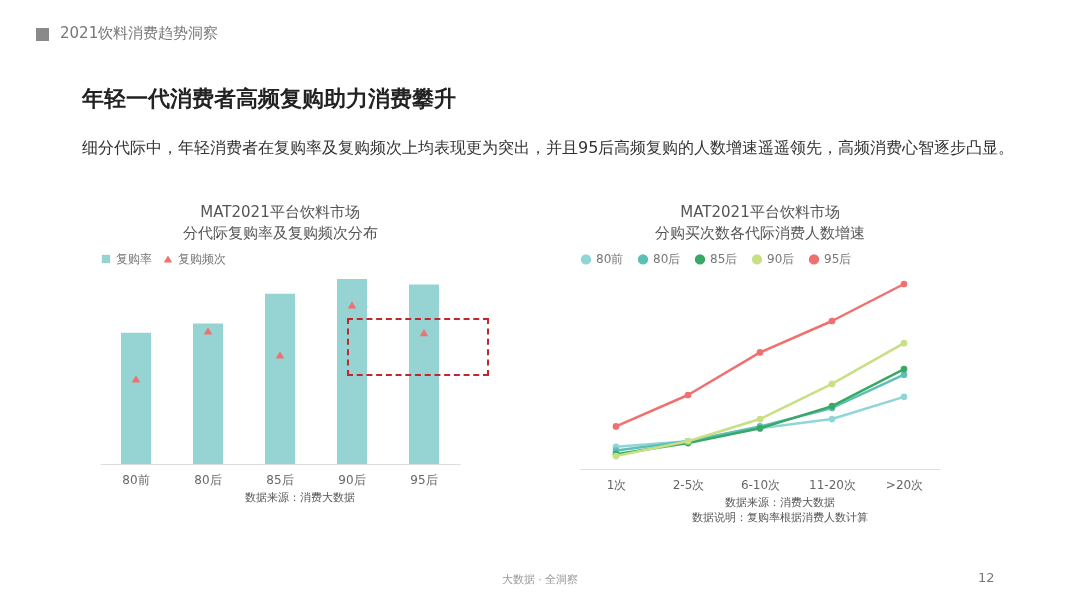  I want to click on text: 12, so click(986, 577).